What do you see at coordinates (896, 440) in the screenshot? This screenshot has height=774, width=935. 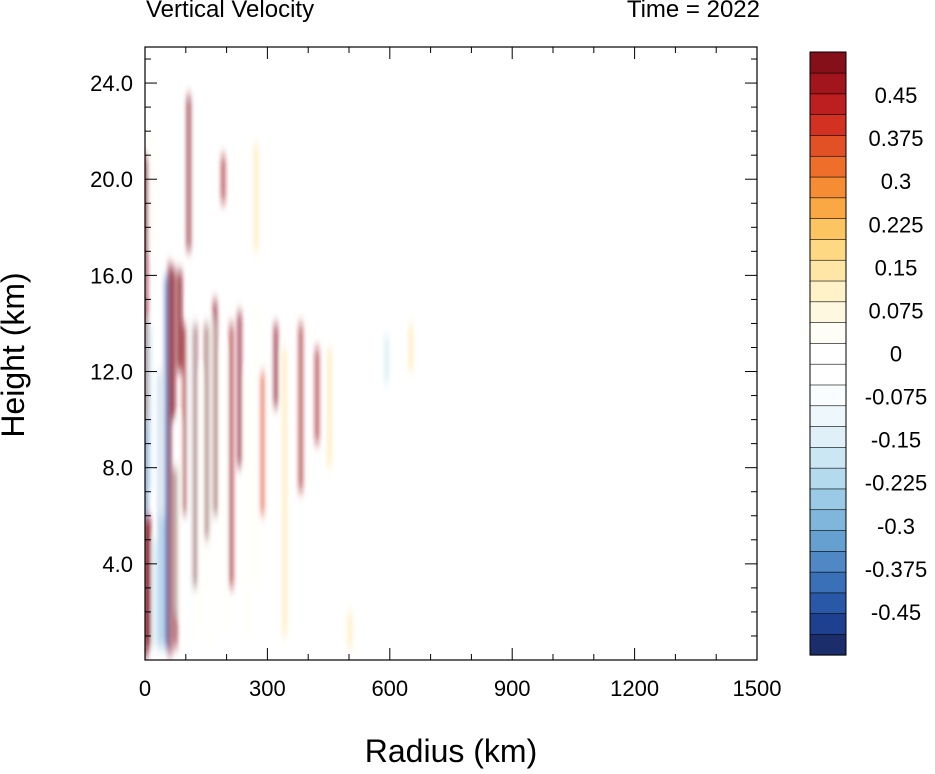 I see `colorbar-label: -0.15` at bounding box center [896, 440].